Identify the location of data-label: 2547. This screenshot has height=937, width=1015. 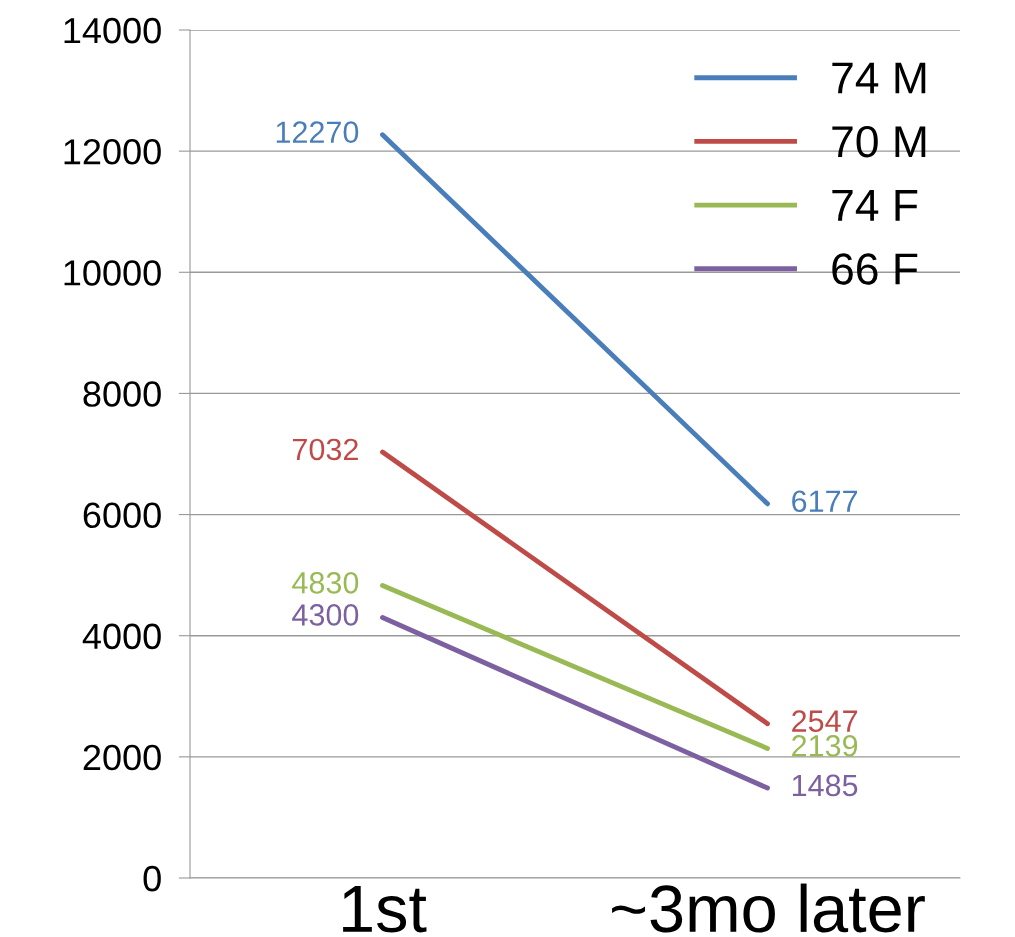
(825, 721).